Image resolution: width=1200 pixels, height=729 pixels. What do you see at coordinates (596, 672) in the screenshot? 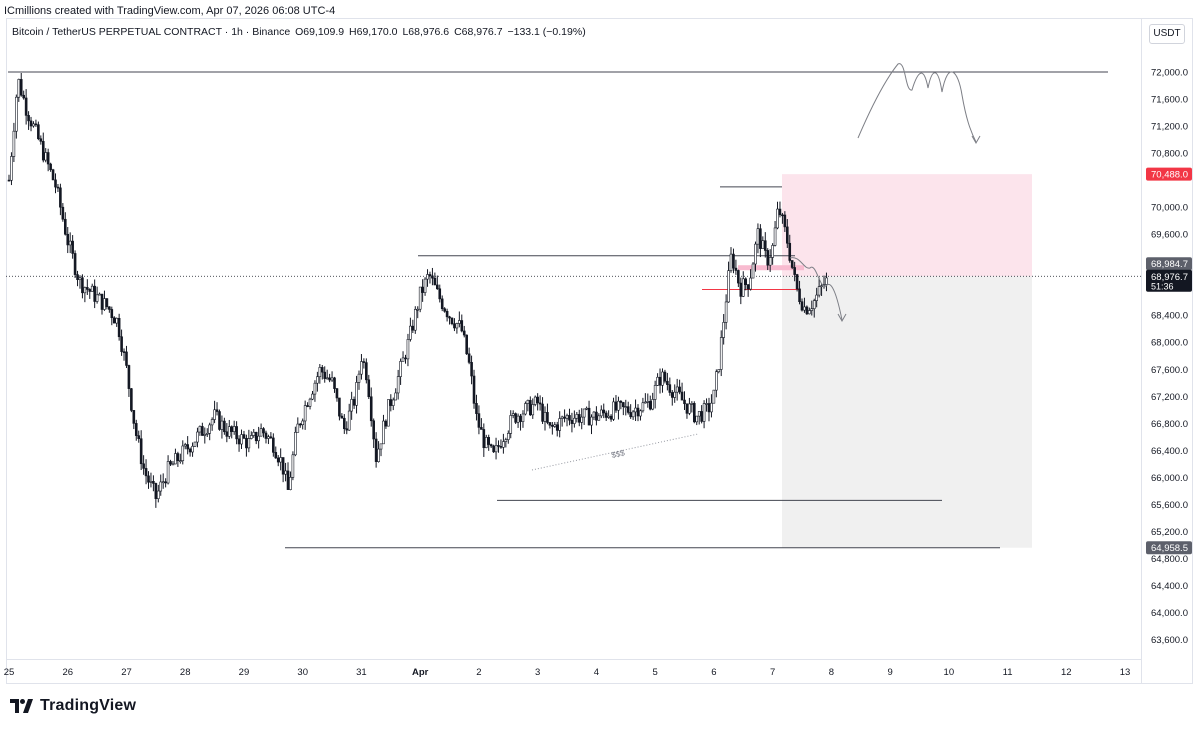
I see `x-tick-label: 4` at bounding box center [596, 672].